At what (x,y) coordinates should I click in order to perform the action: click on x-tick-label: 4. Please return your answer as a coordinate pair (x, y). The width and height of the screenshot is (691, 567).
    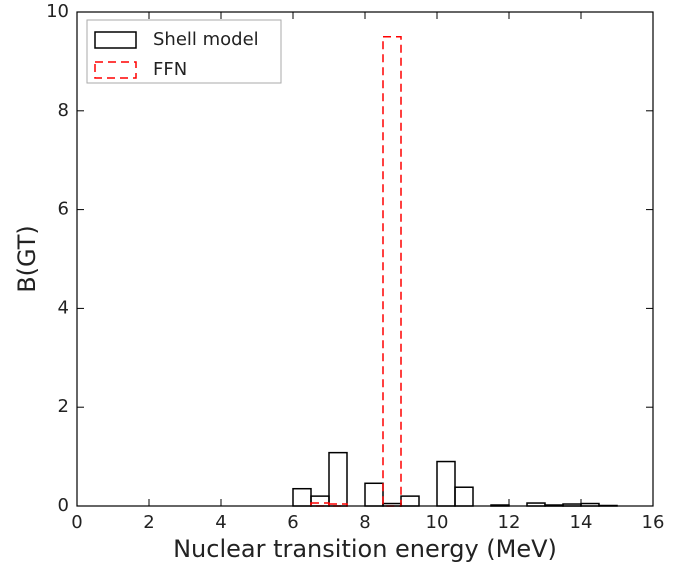
    Looking at the image, I should click on (220, 522).